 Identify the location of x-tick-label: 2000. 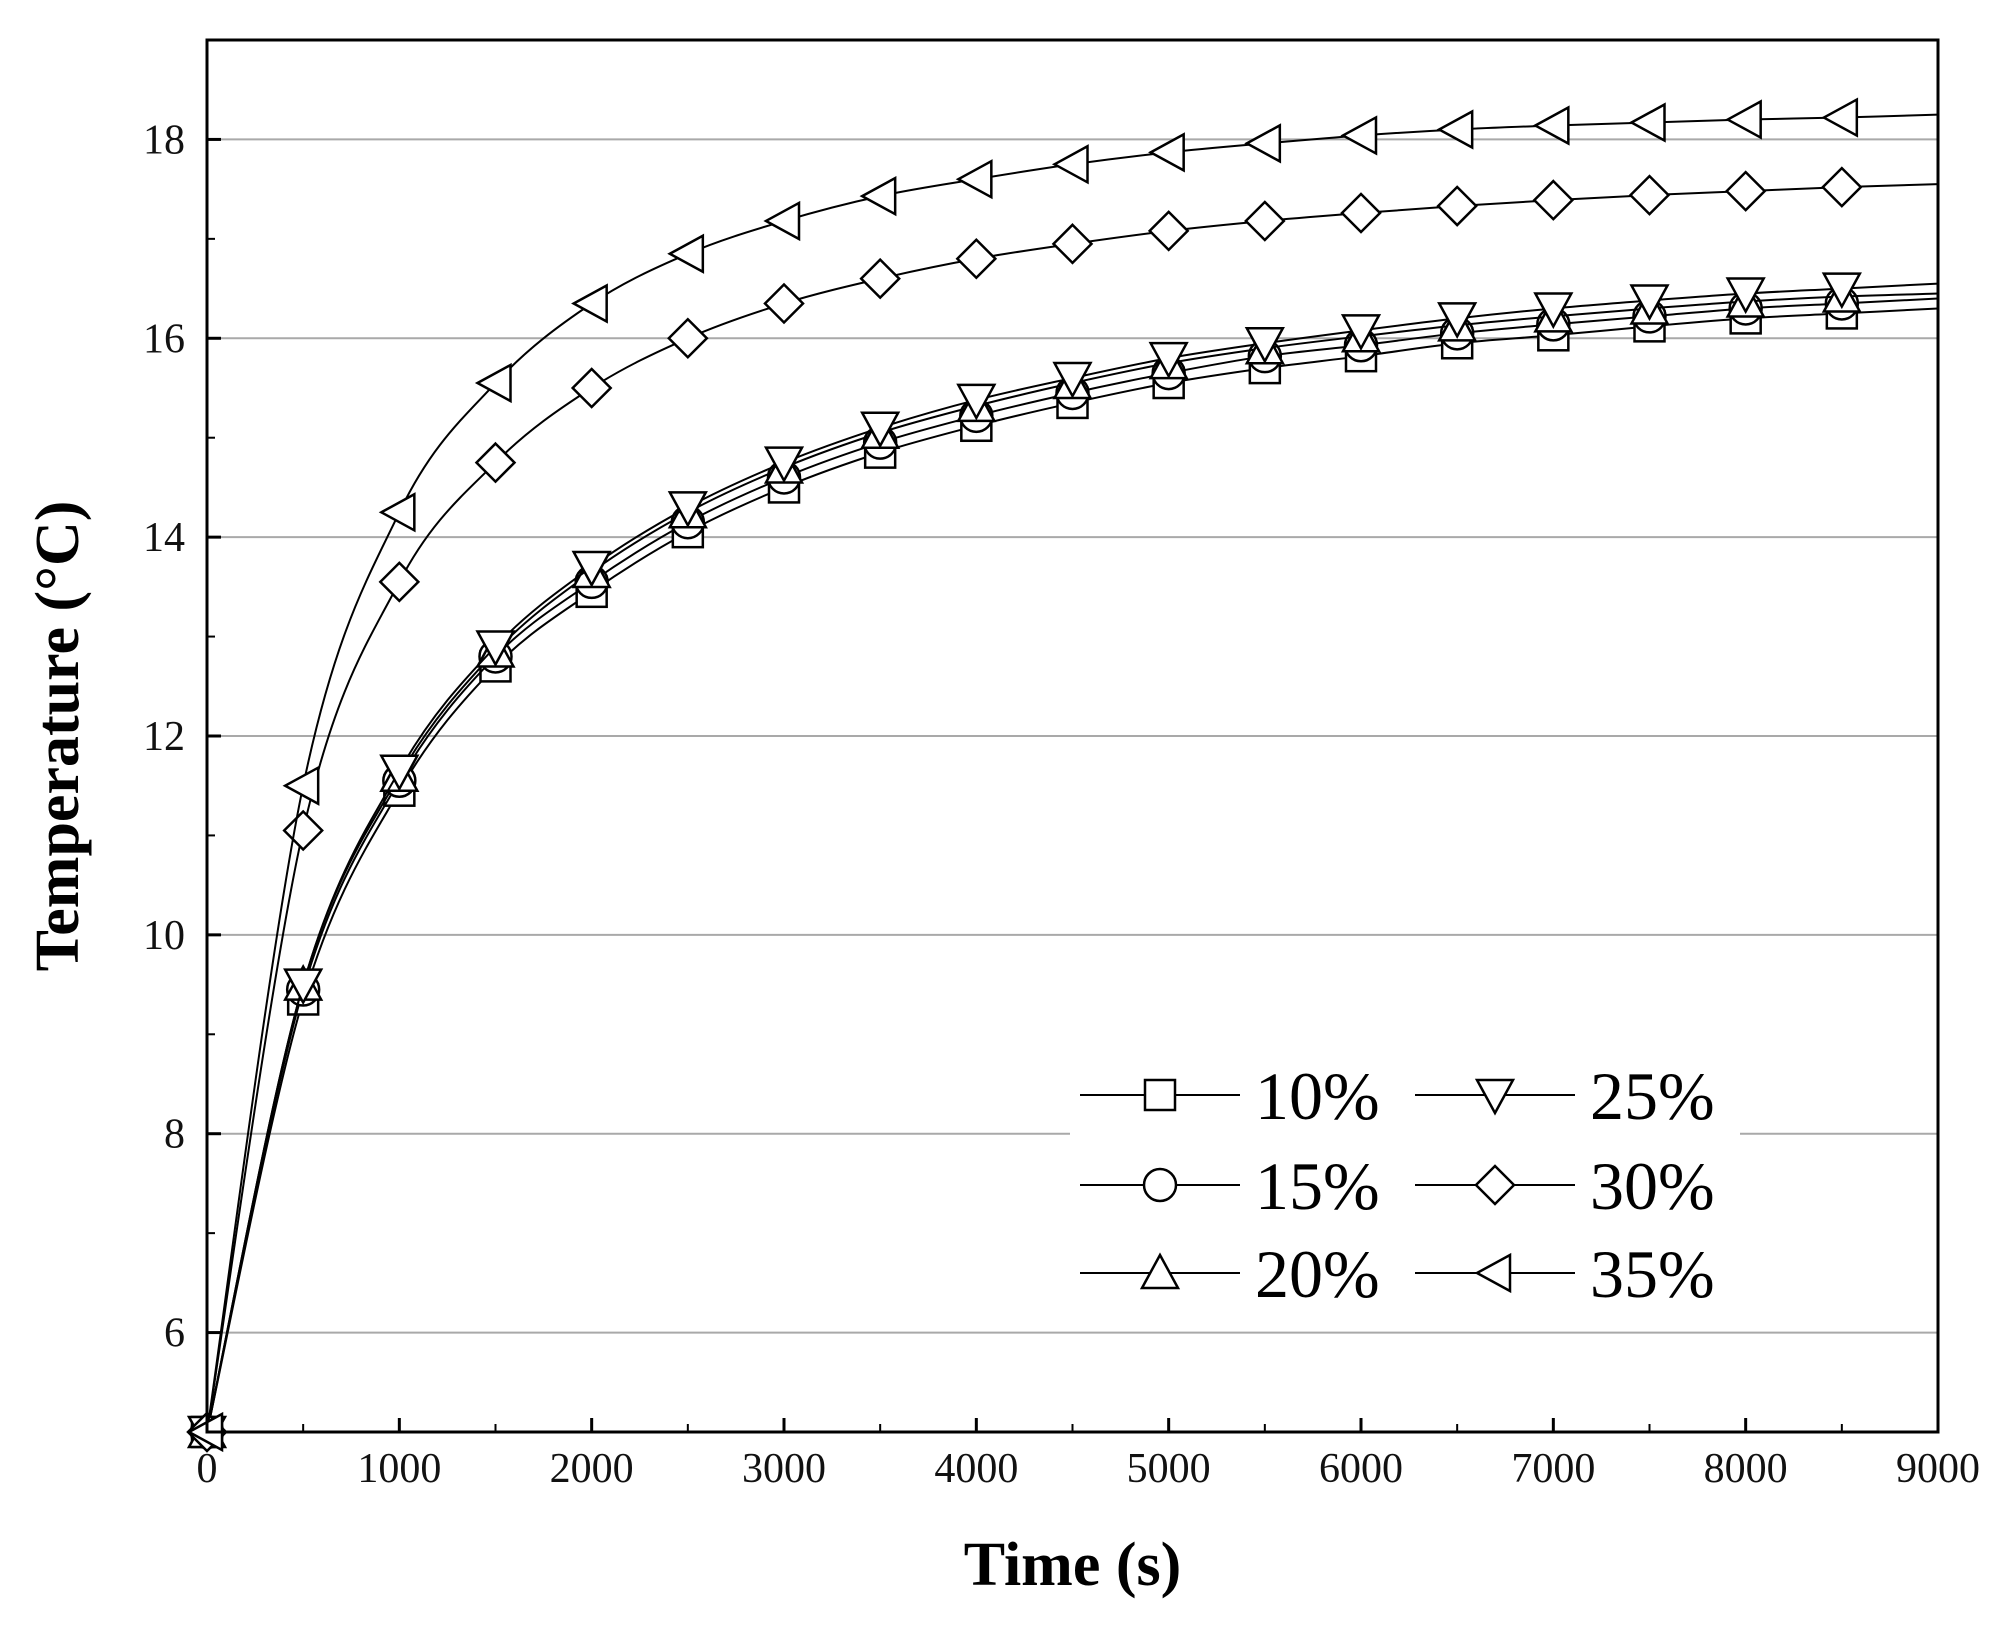
(592, 1469).